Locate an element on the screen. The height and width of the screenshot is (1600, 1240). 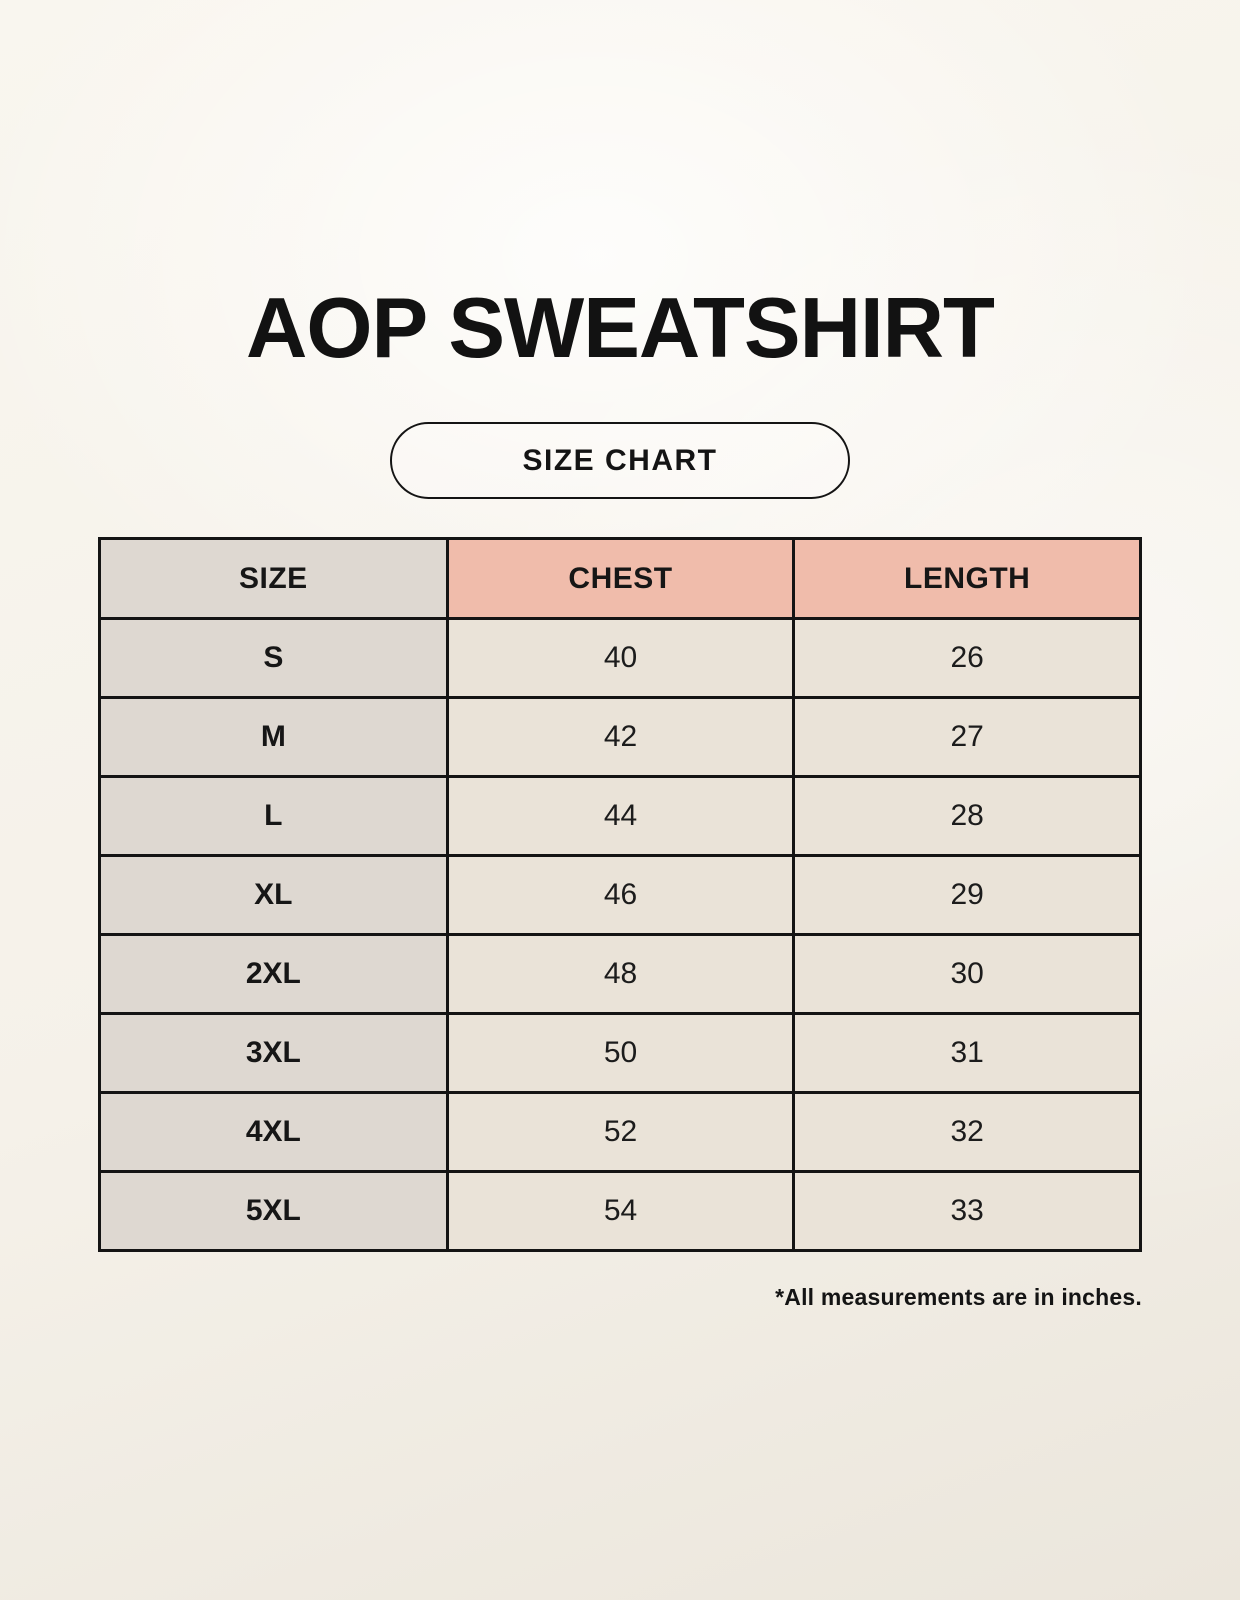
length-value: 30 is located at coordinates (967, 974).